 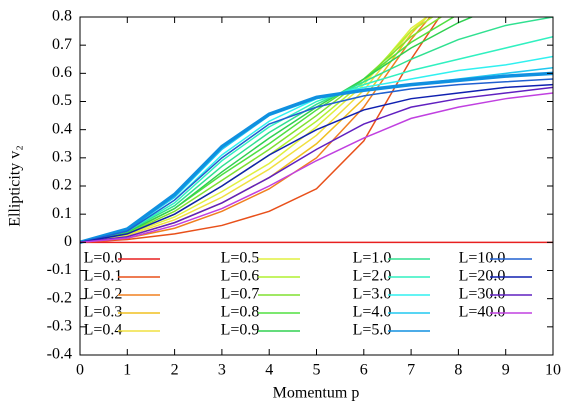 What do you see at coordinates (482, 312) in the screenshot?
I see `legend-label: L=40.0` at bounding box center [482, 312].